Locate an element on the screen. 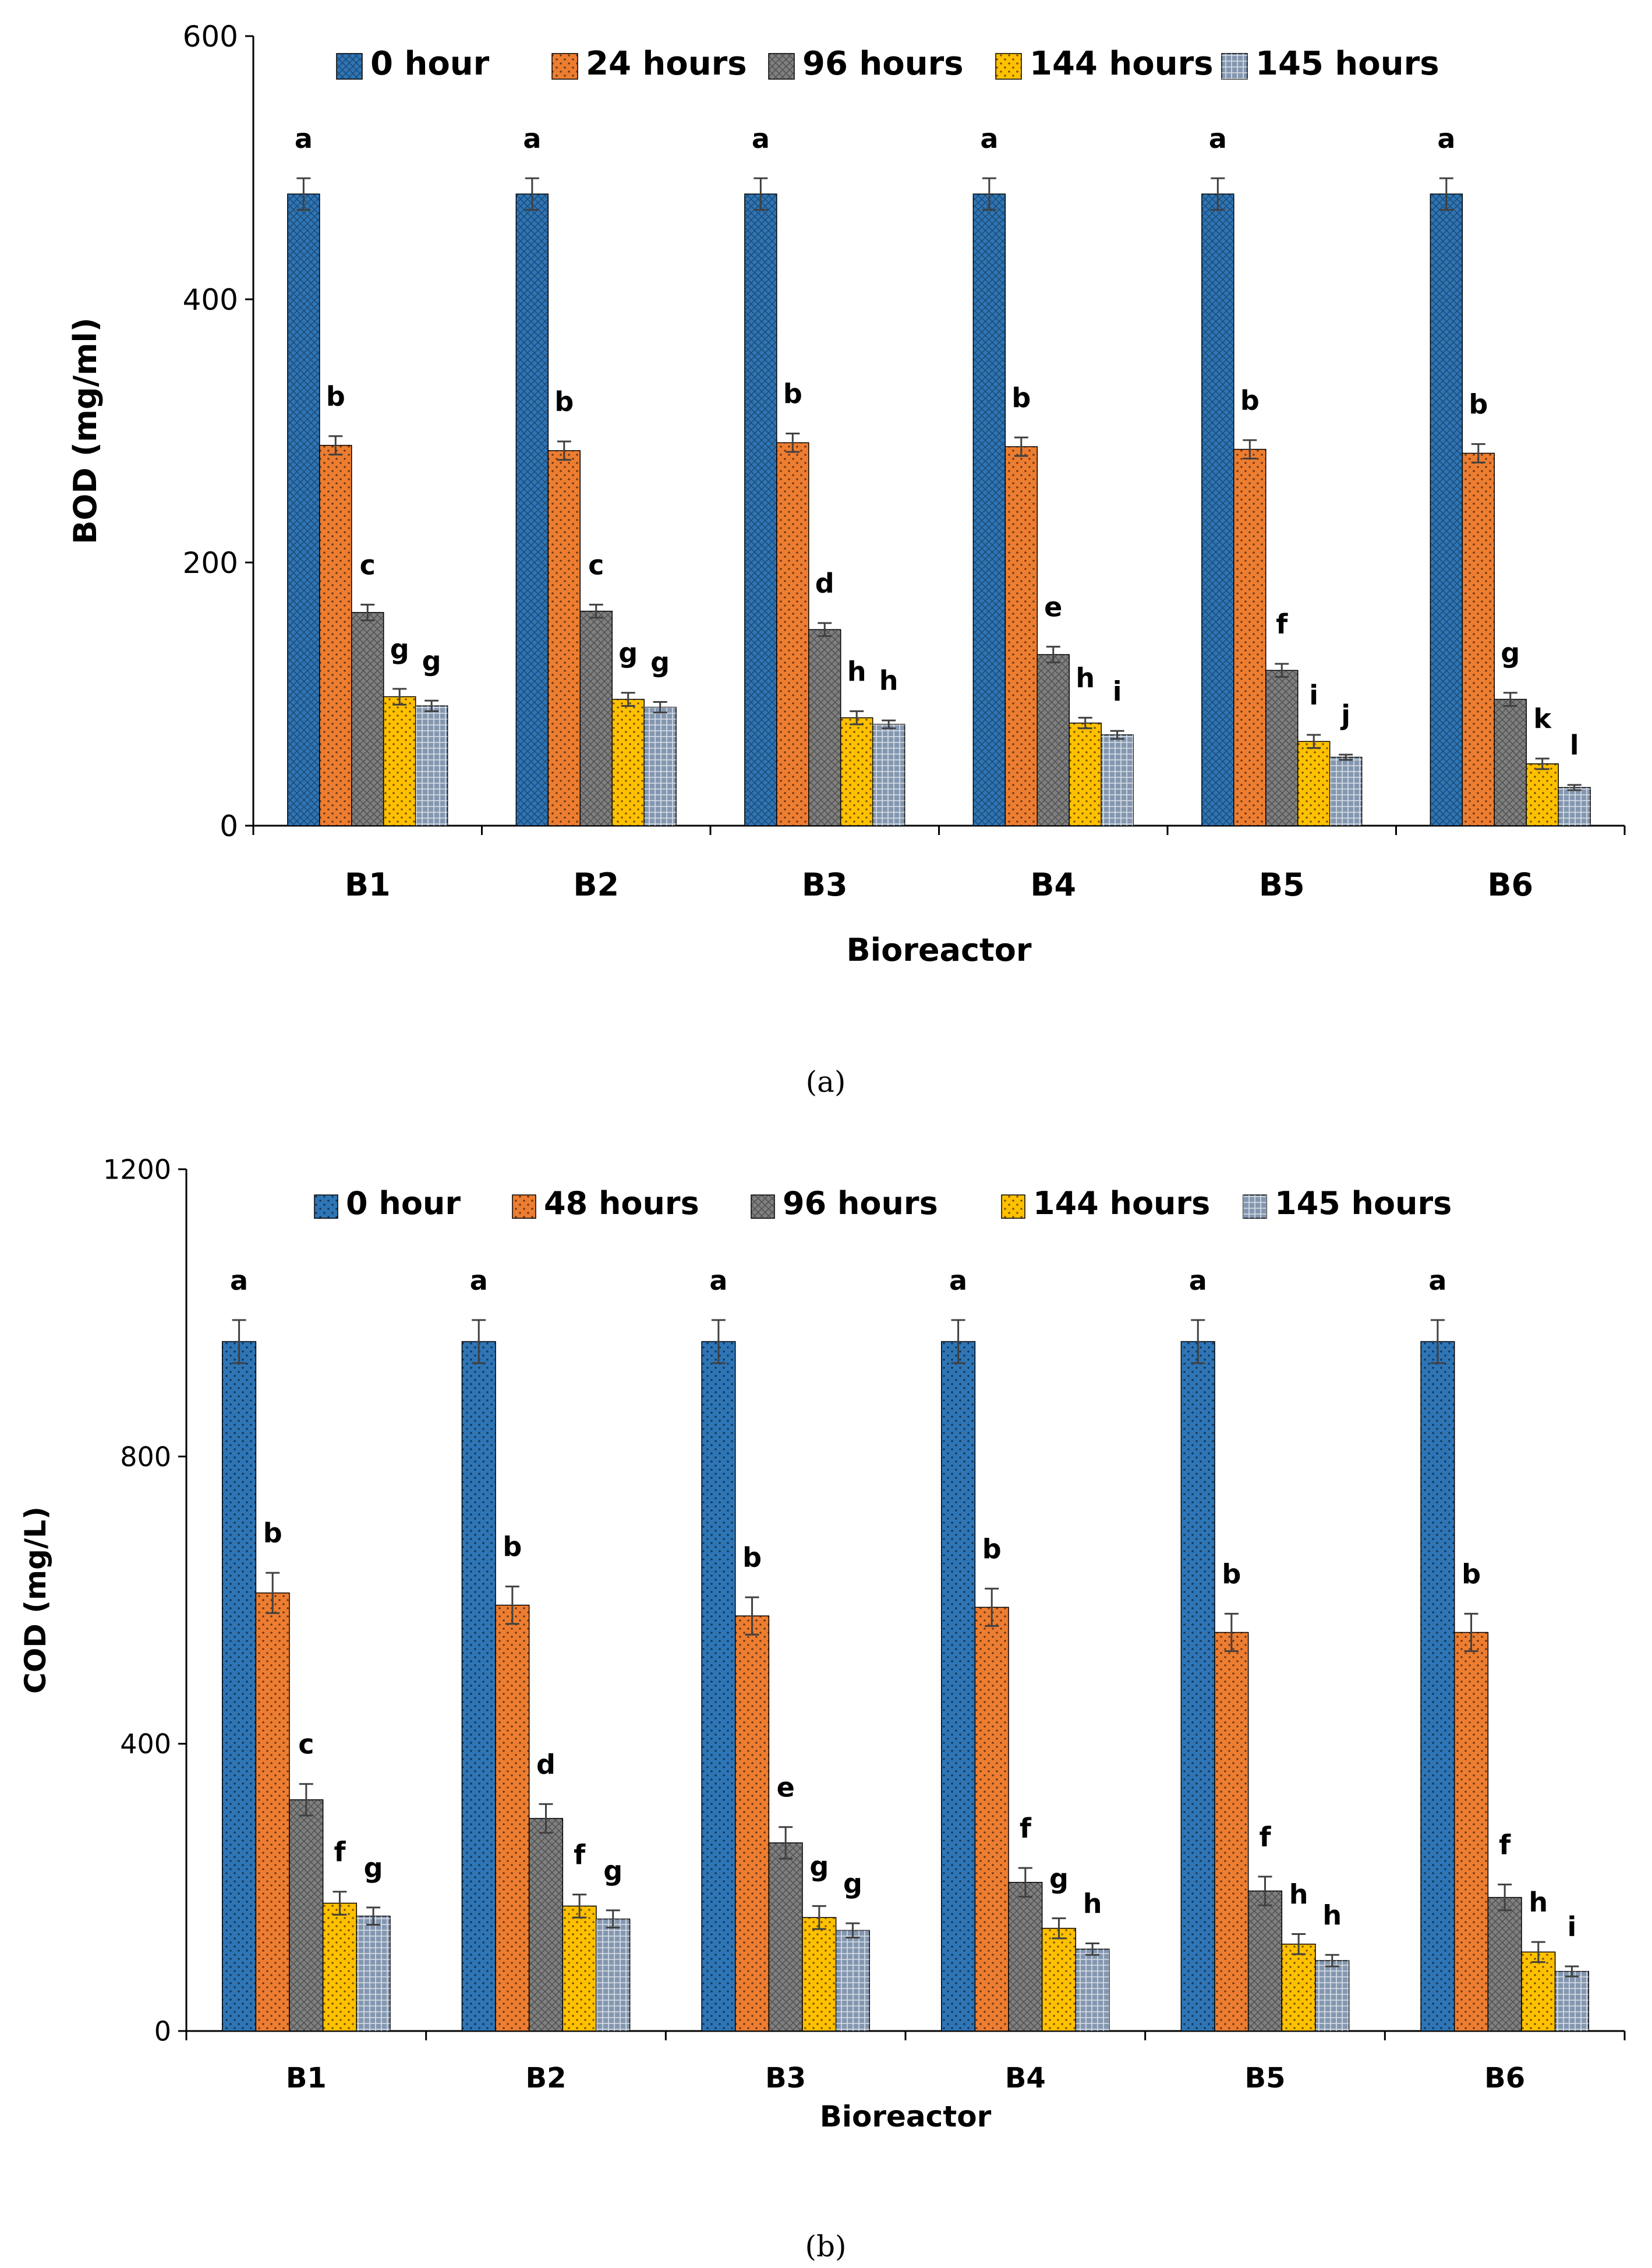 The image size is (1652, 2268). category-label: B4 is located at coordinates (1053, 884).